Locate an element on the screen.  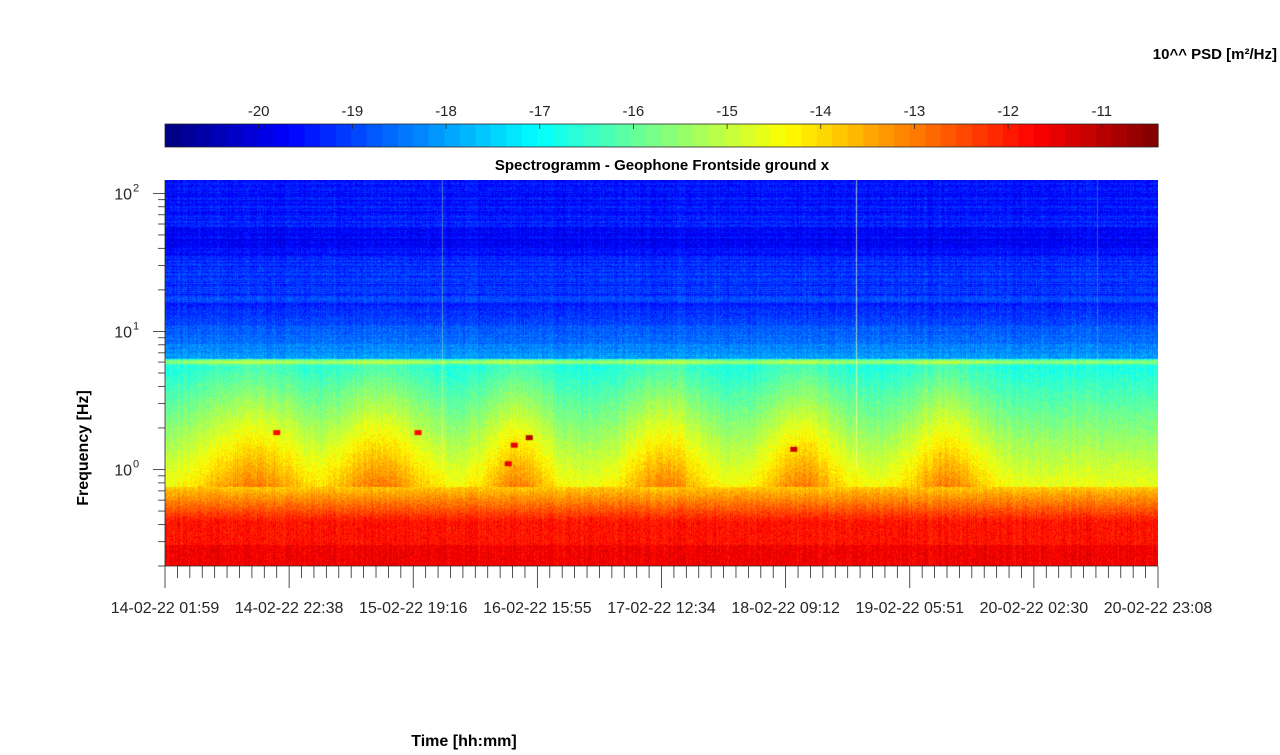
x-tick-label: 15-02-22 19:16 is located at coordinates (413, 608).